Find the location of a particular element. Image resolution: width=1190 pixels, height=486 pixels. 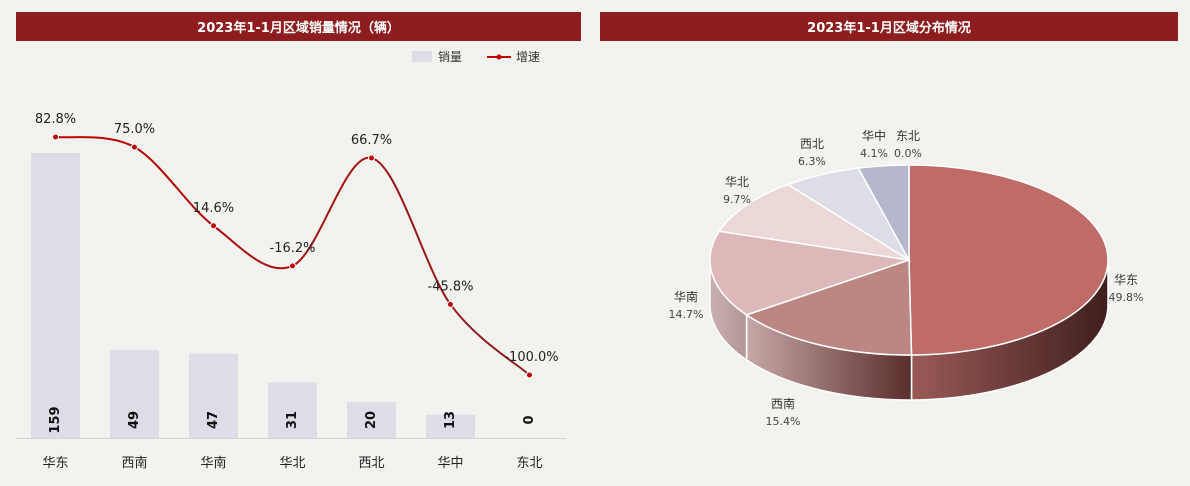

sales-chart-title: 2023年1-1月区域销量情况（辆） is located at coordinates (298, 26).